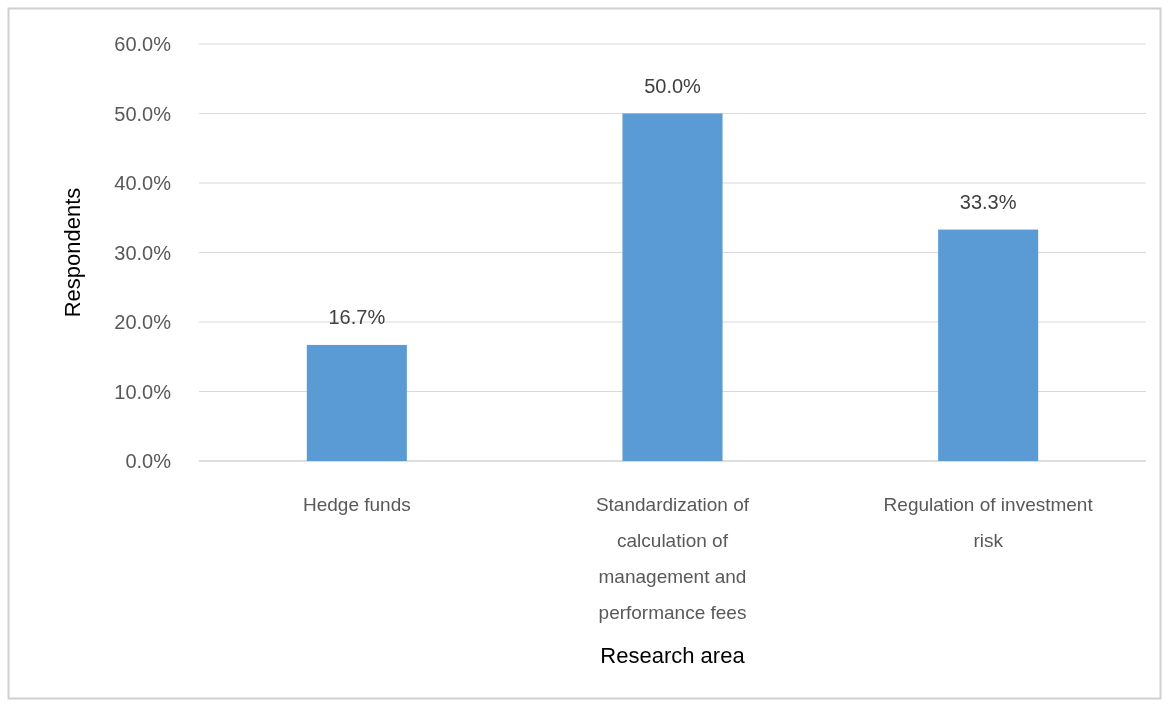 The width and height of the screenshot is (1169, 706). Describe the element at coordinates (672, 558) in the screenshot. I see `x-tick-label: Standardization of calculation of management and performance fees` at that location.